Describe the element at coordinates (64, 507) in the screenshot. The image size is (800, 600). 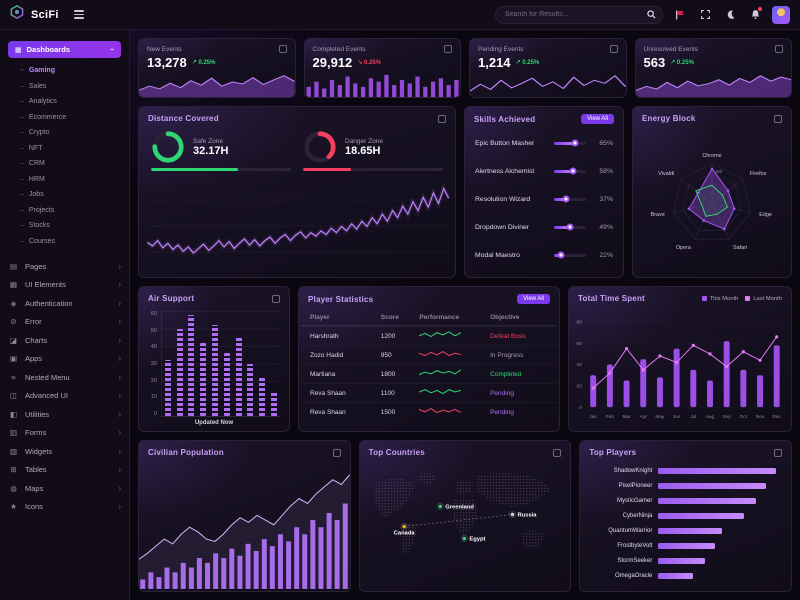
I see `sidebar-item-icons: ★ Icons ›` at that location.